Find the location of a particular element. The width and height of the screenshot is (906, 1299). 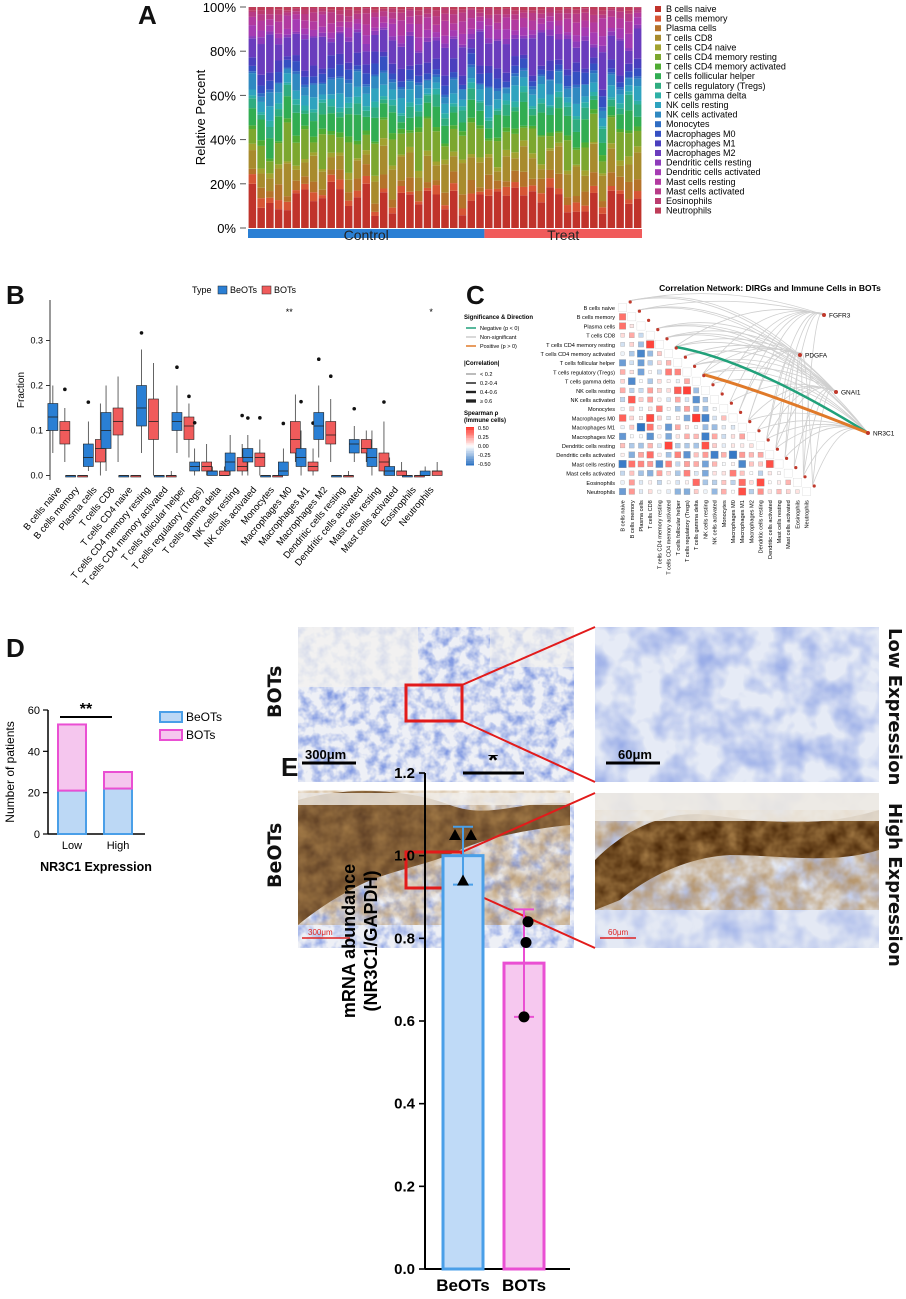

ihc-side-label-low: Low Expression is located at coordinates (894, 707).